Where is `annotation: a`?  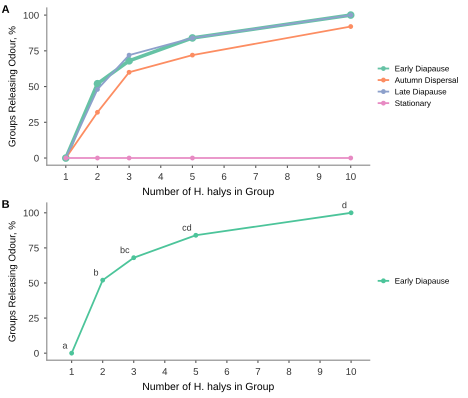 annotation: a is located at coordinates (65, 346).